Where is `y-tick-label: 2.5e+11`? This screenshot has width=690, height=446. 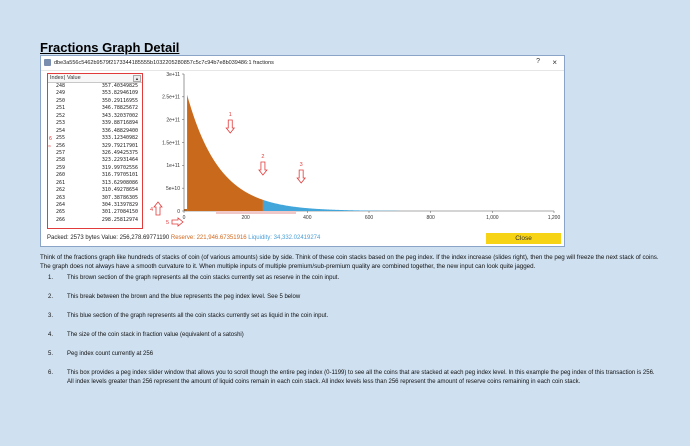
y-tick-label: 2.5e+11 is located at coordinates (171, 98).